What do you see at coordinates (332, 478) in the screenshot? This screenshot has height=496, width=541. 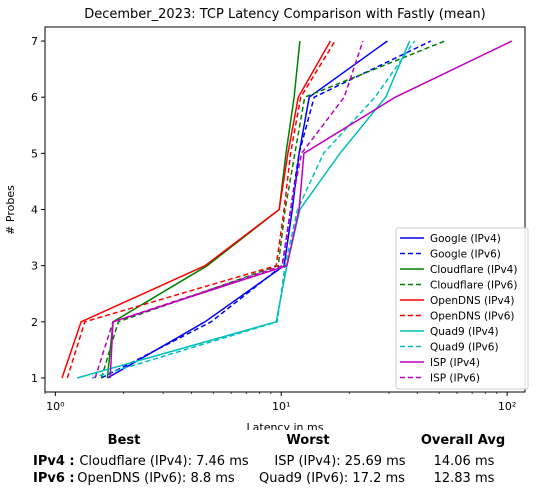 I see `summary-row-ipv6-worst: Quad9 (IPv6): 17.2 ms` at bounding box center [332, 478].